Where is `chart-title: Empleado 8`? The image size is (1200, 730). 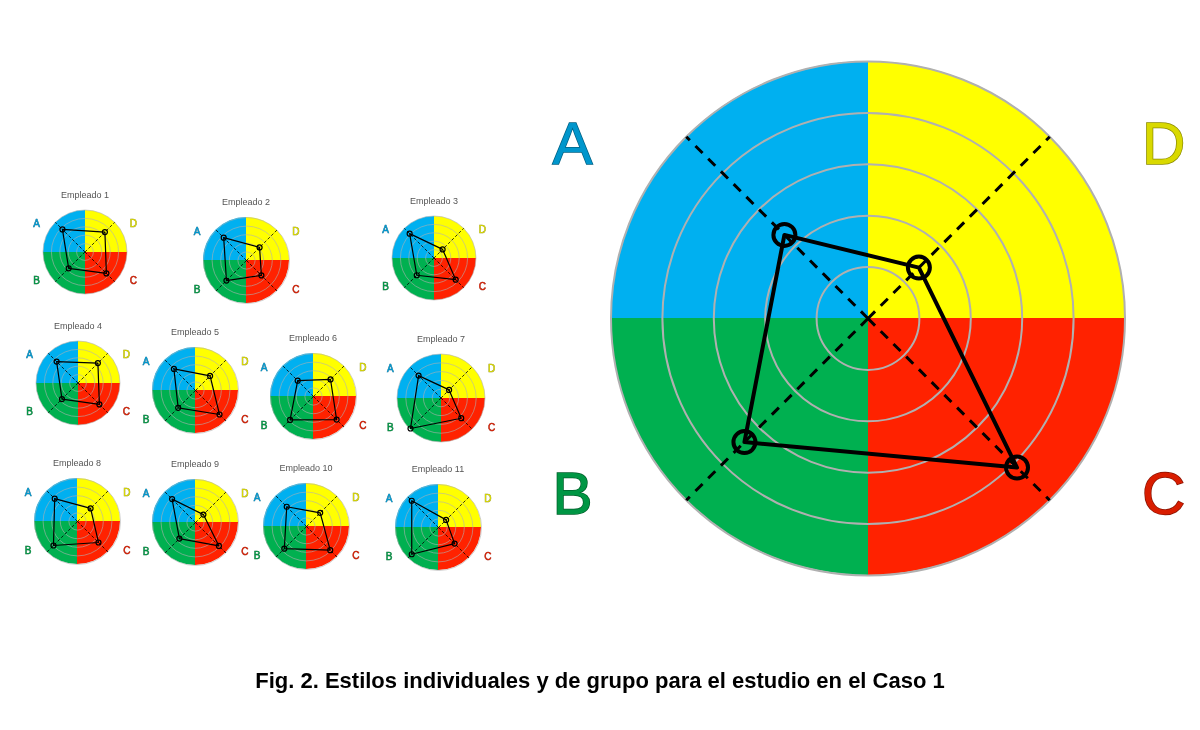 chart-title: Empleado 8 is located at coordinates (76, 463).